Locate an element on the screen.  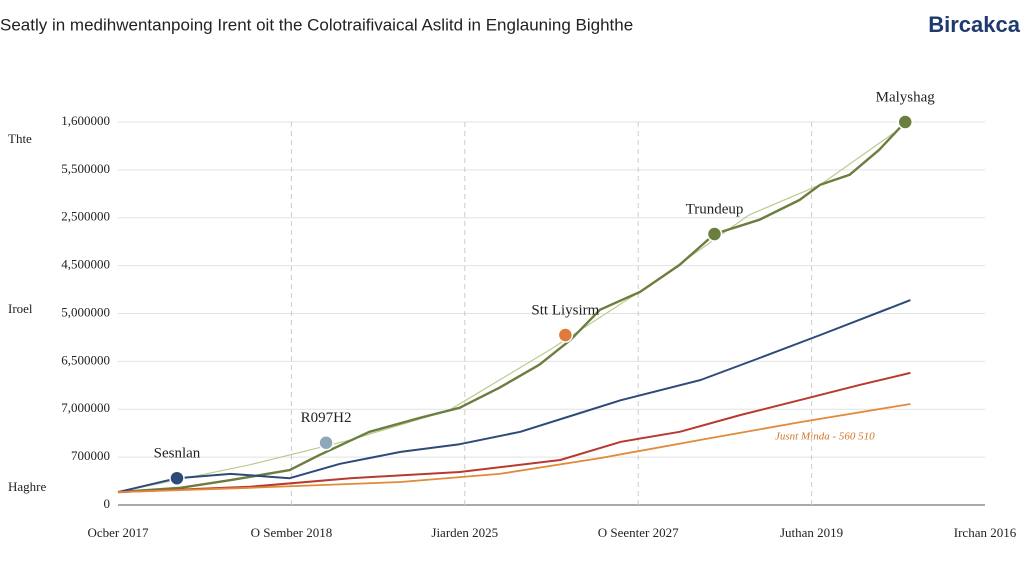
x-tick-label: O Sember 2018 is located at coordinates (292, 532).